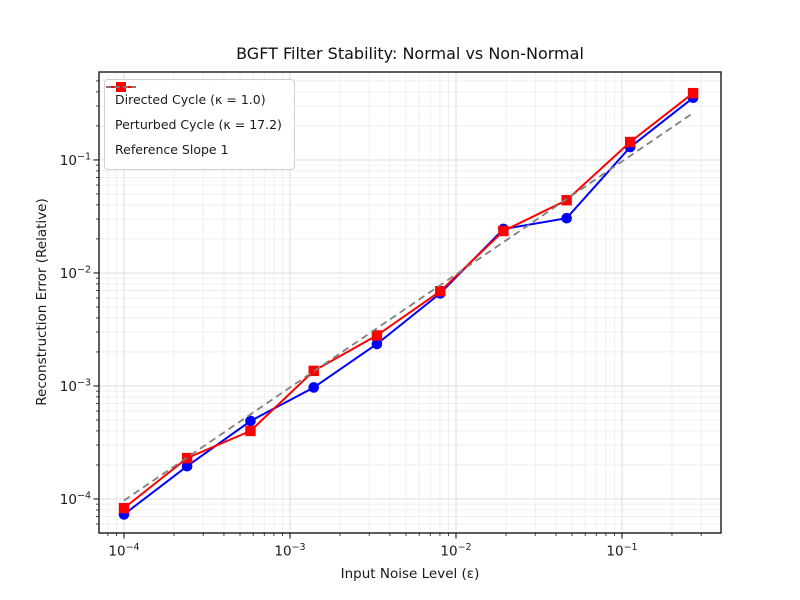 The image size is (800, 600). What do you see at coordinates (124, 551) in the screenshot?
I see `x-tick-label: 10⁻⁴` at bounding box center [124, 551].